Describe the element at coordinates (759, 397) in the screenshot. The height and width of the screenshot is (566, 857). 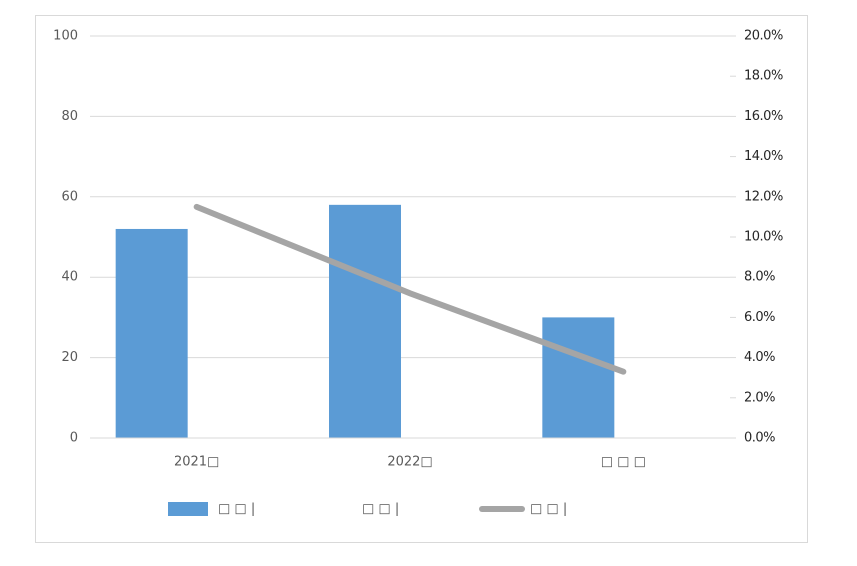
I see `y2-tick-label: 2.0%` at that location.